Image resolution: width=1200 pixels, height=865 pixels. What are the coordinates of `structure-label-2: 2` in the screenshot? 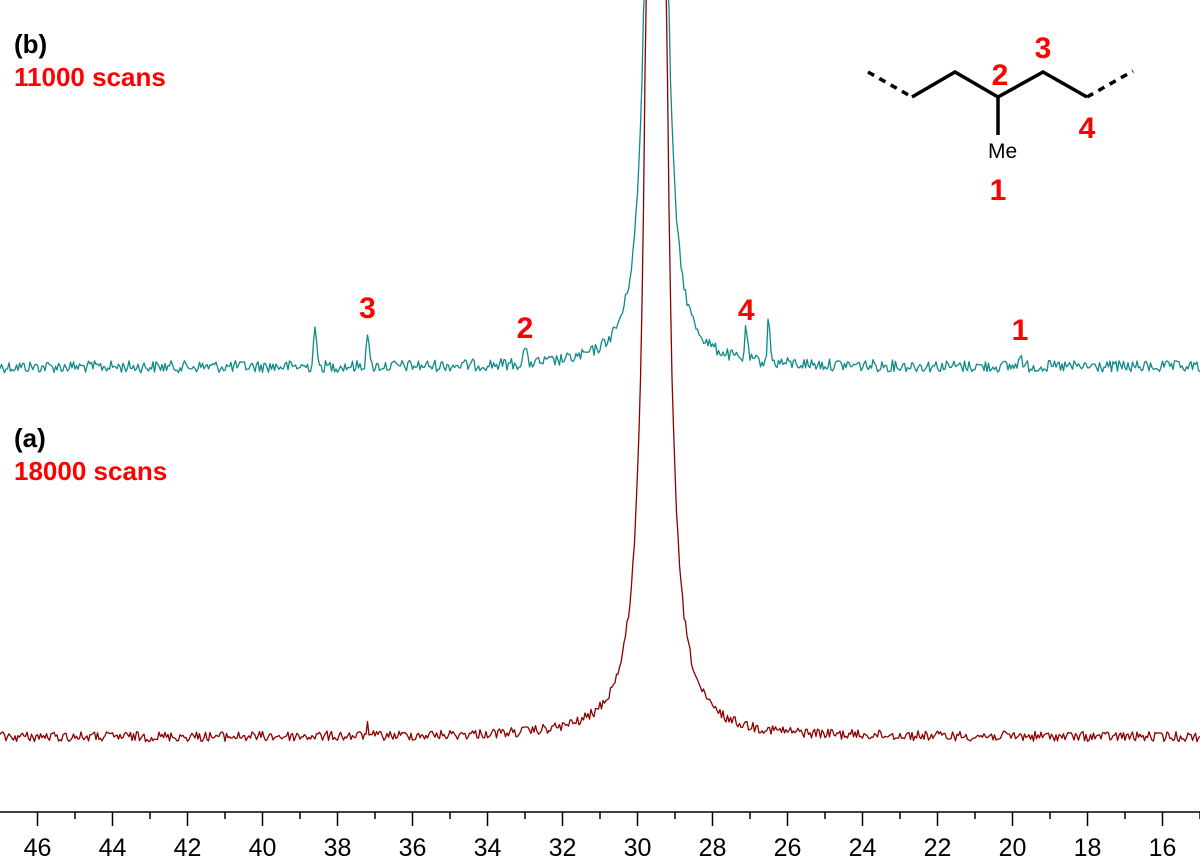 It's located at (1000, 75).